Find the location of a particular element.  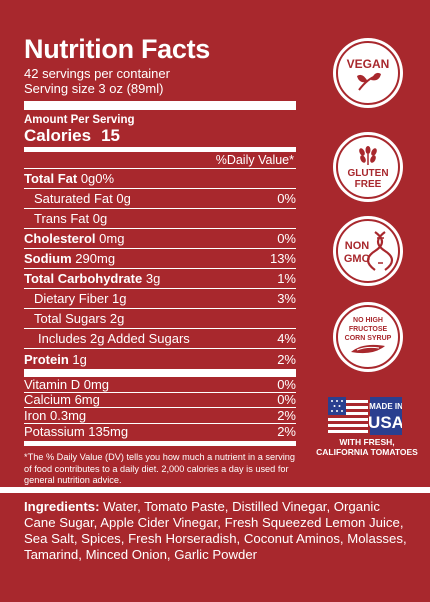

vitamin-label: Vitamin D 0mg is located at coordinates (67, 384).